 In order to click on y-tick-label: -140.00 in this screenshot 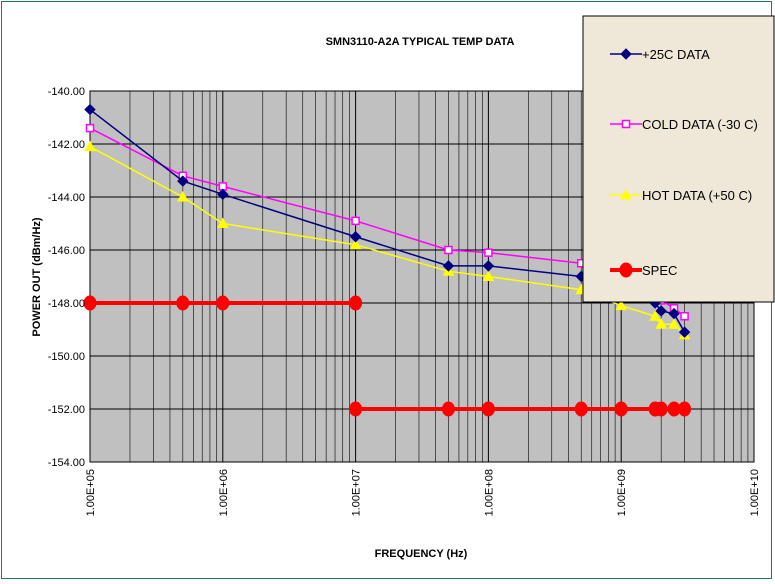, I will do `click(66, 92)`.